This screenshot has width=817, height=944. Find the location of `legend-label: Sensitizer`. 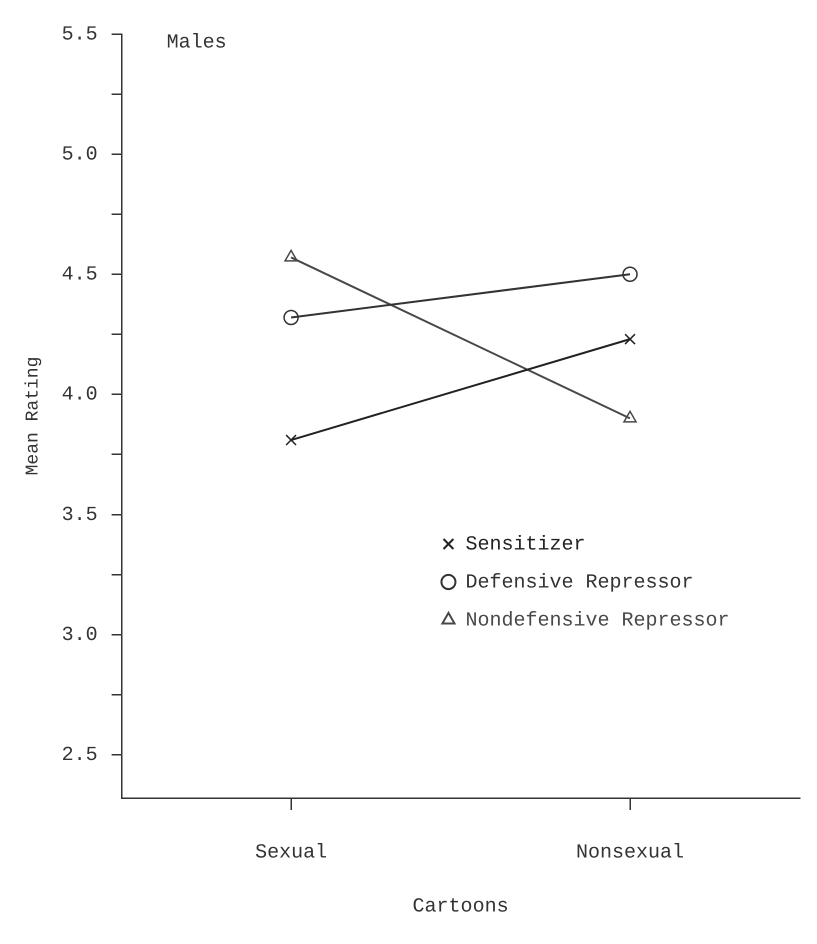

legend-label: Sensitizer is located at coordinates (525, 544).